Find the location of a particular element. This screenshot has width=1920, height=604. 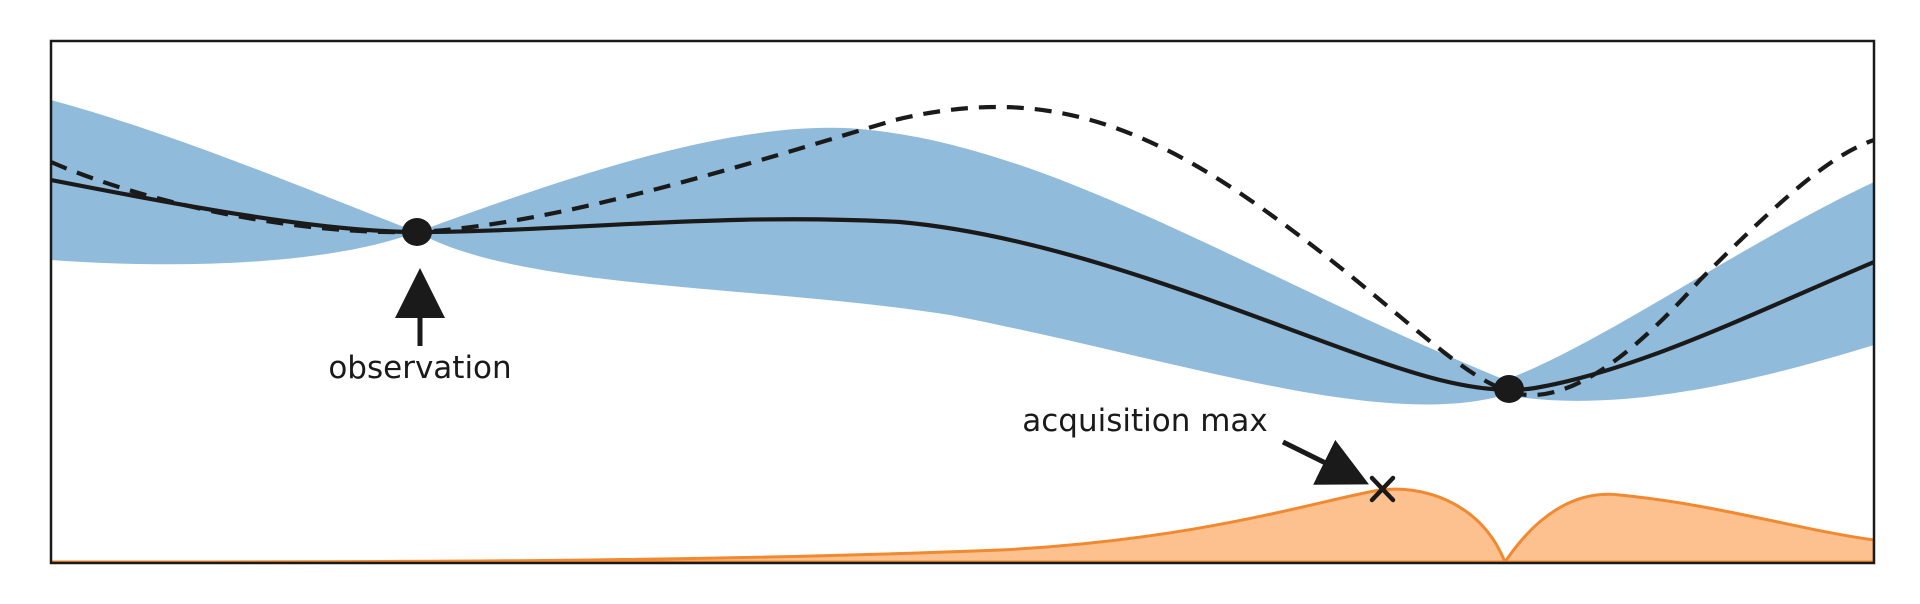

acquisition-max-label: acquisition max is located at coordinates (1145, 421).